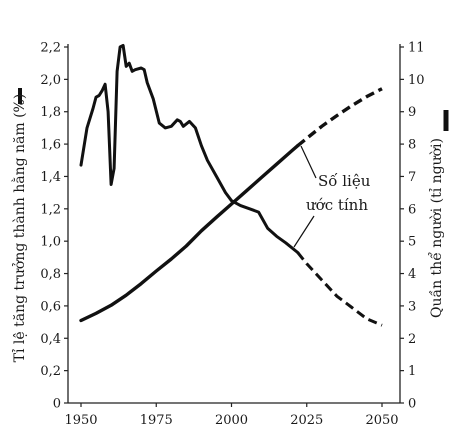  I want to click on left-tick-label: 1,4, so click(50, 177).